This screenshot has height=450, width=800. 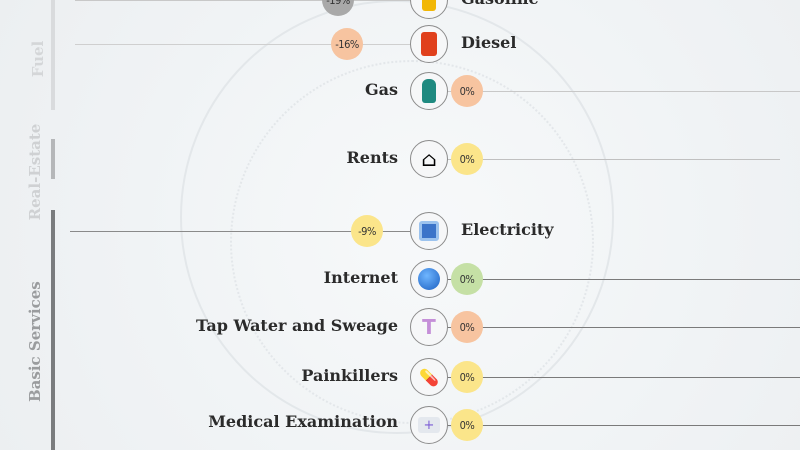 What do you see at coordinates (429, 231) in the screenshot?
I see `electric-meter-icon` at bounding box center [429, 231].